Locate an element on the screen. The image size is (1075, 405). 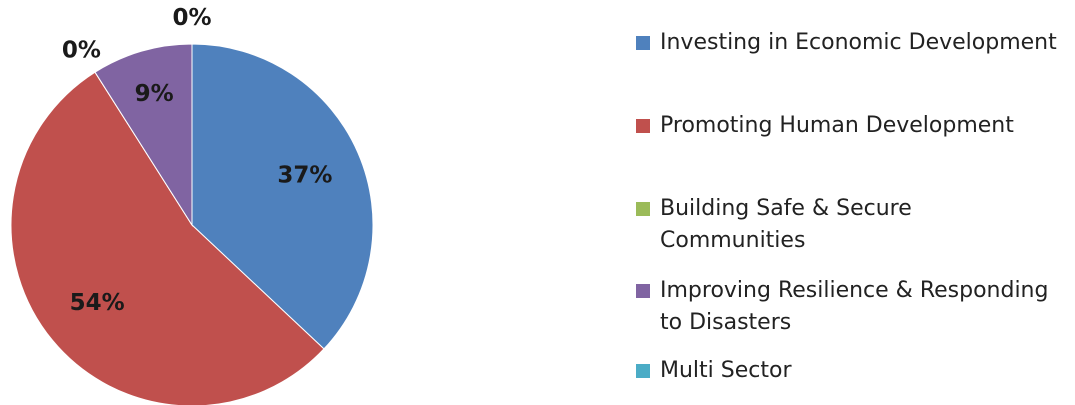
legend-item: Investing in Economic Development is located at coordinates (853, 43).